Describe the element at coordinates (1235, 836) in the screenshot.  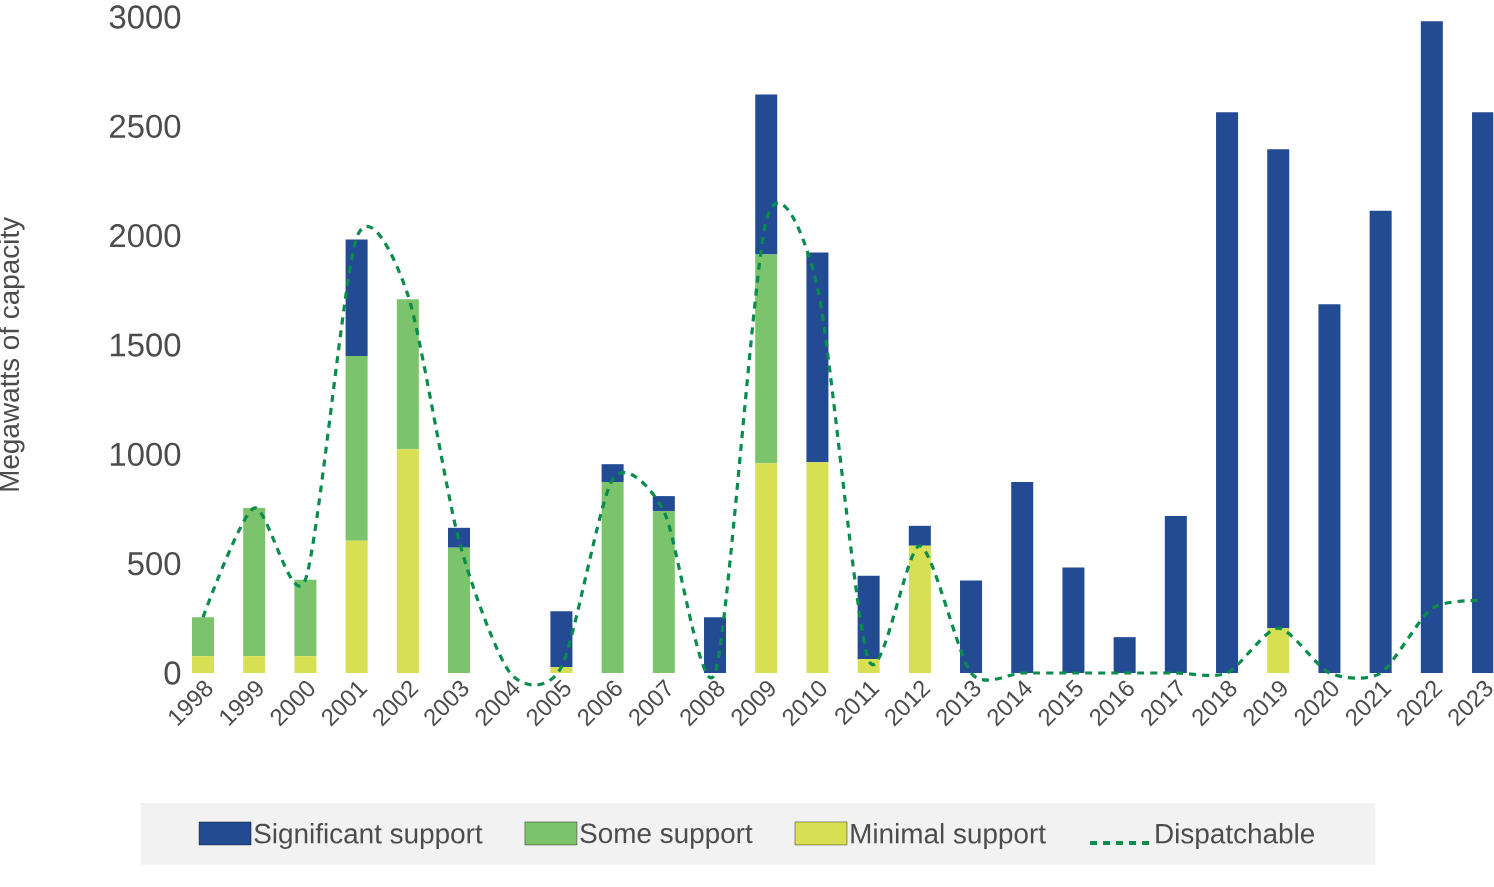
I see `legend-label: Dispatchable` at that location.